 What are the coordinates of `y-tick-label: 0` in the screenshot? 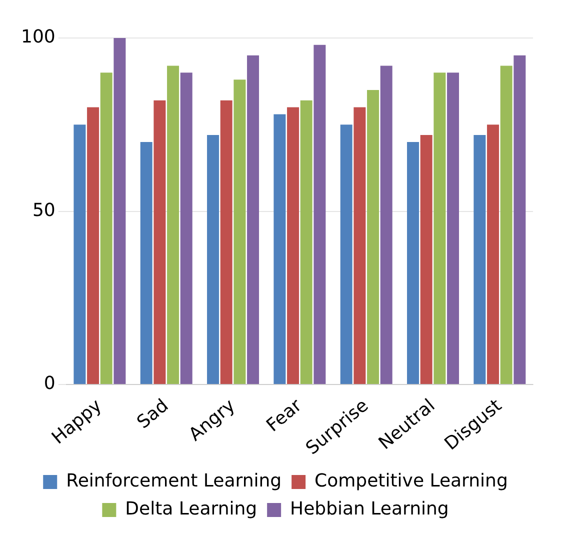 It's located at (50, 383).